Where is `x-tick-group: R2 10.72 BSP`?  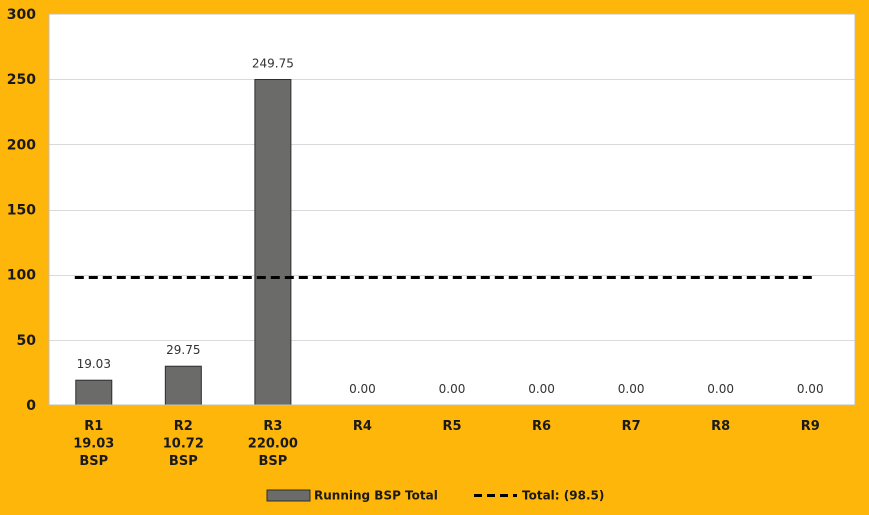 x-tick-group: R2 10.72 BSP is located at coordinates (183, 444).